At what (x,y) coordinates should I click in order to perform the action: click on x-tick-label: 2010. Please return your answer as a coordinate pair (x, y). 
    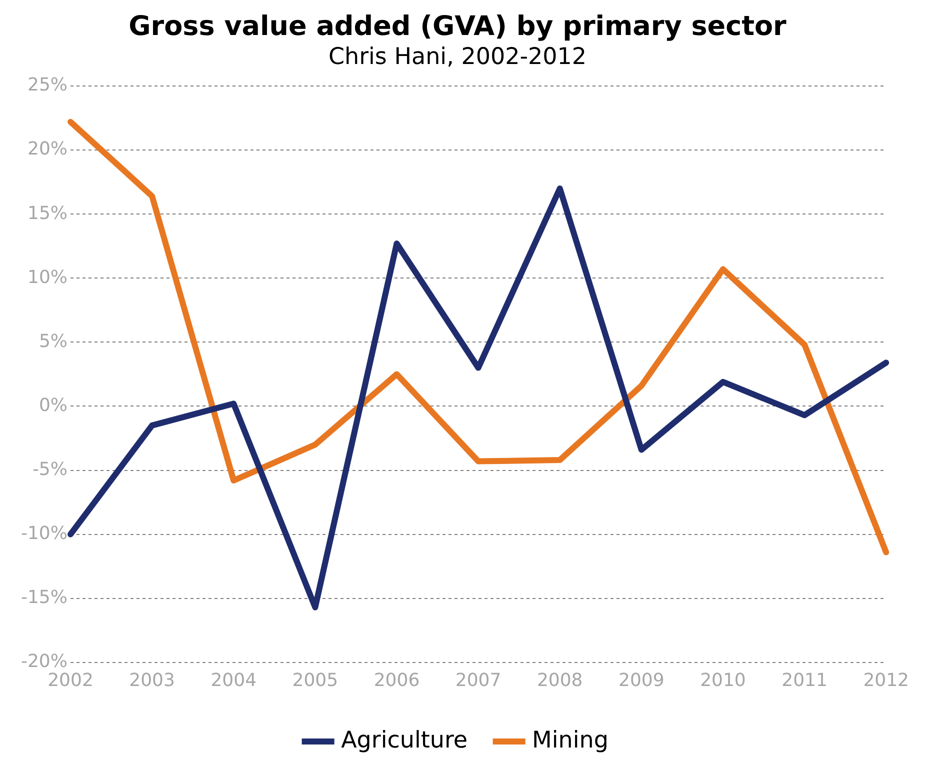
    Looking at the image, I should click on (723, 680).